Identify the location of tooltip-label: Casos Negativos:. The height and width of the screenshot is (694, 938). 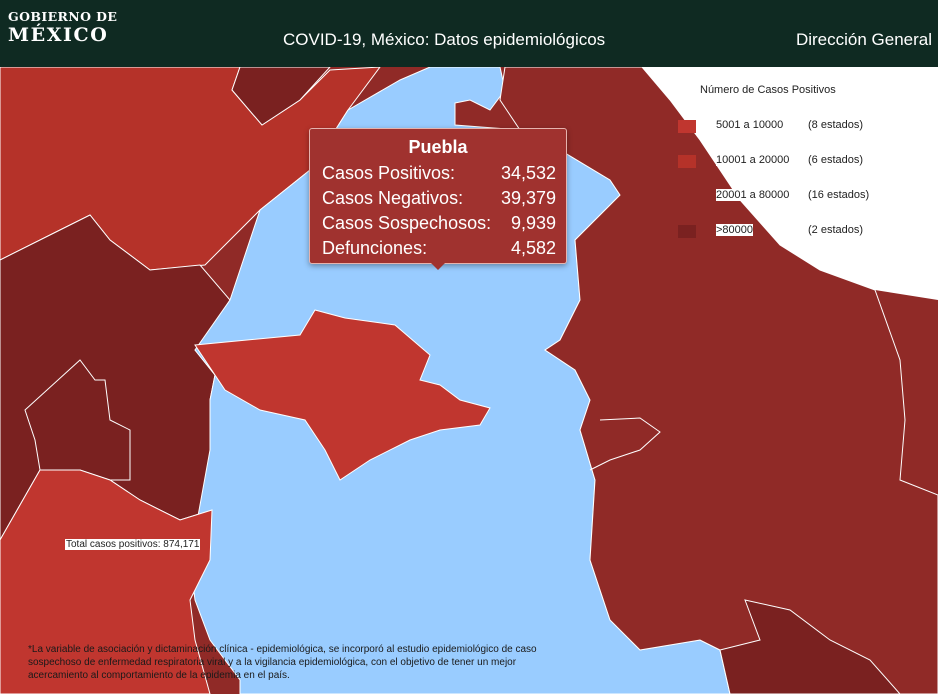
(393, 198).